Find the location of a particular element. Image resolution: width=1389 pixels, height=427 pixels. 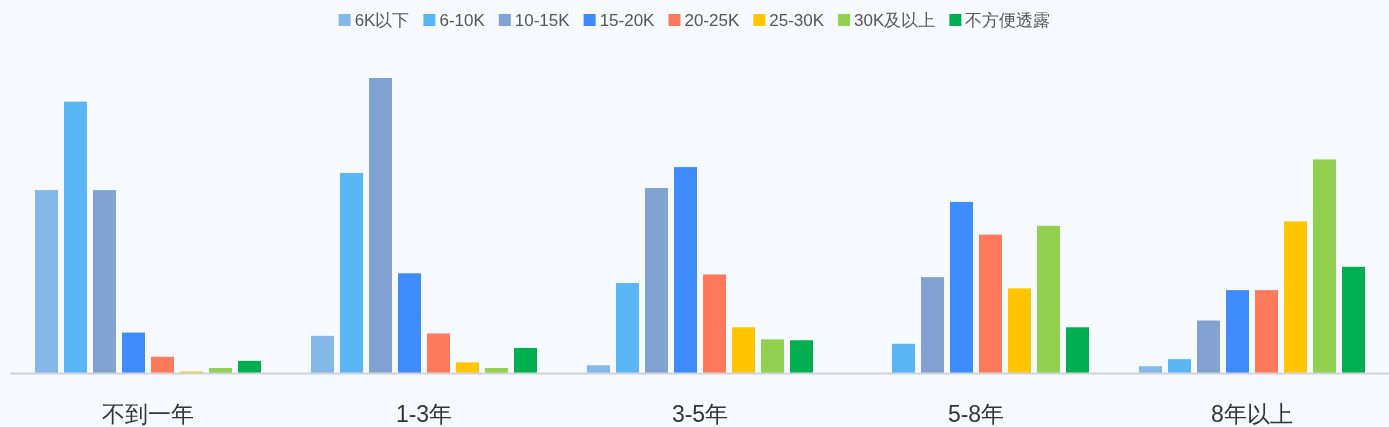

legend-label: 30K及以上 is located at coordinates (895, 20).